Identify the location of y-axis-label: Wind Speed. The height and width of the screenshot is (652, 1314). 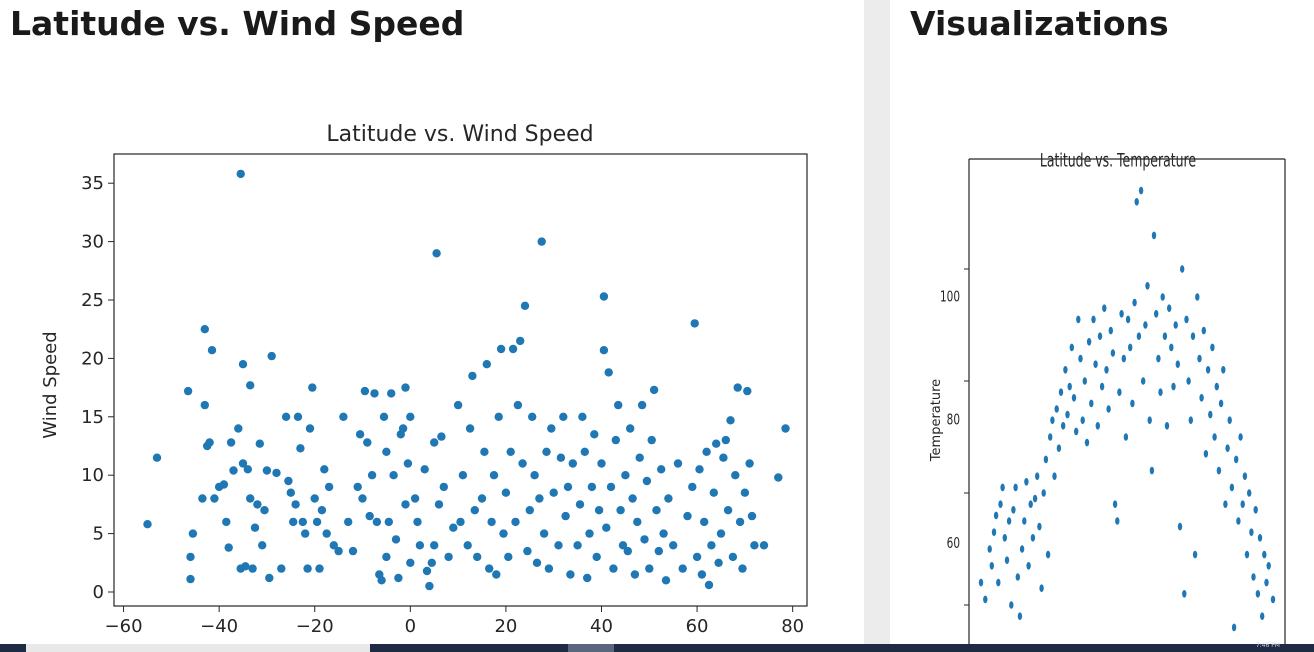
(50, 384).